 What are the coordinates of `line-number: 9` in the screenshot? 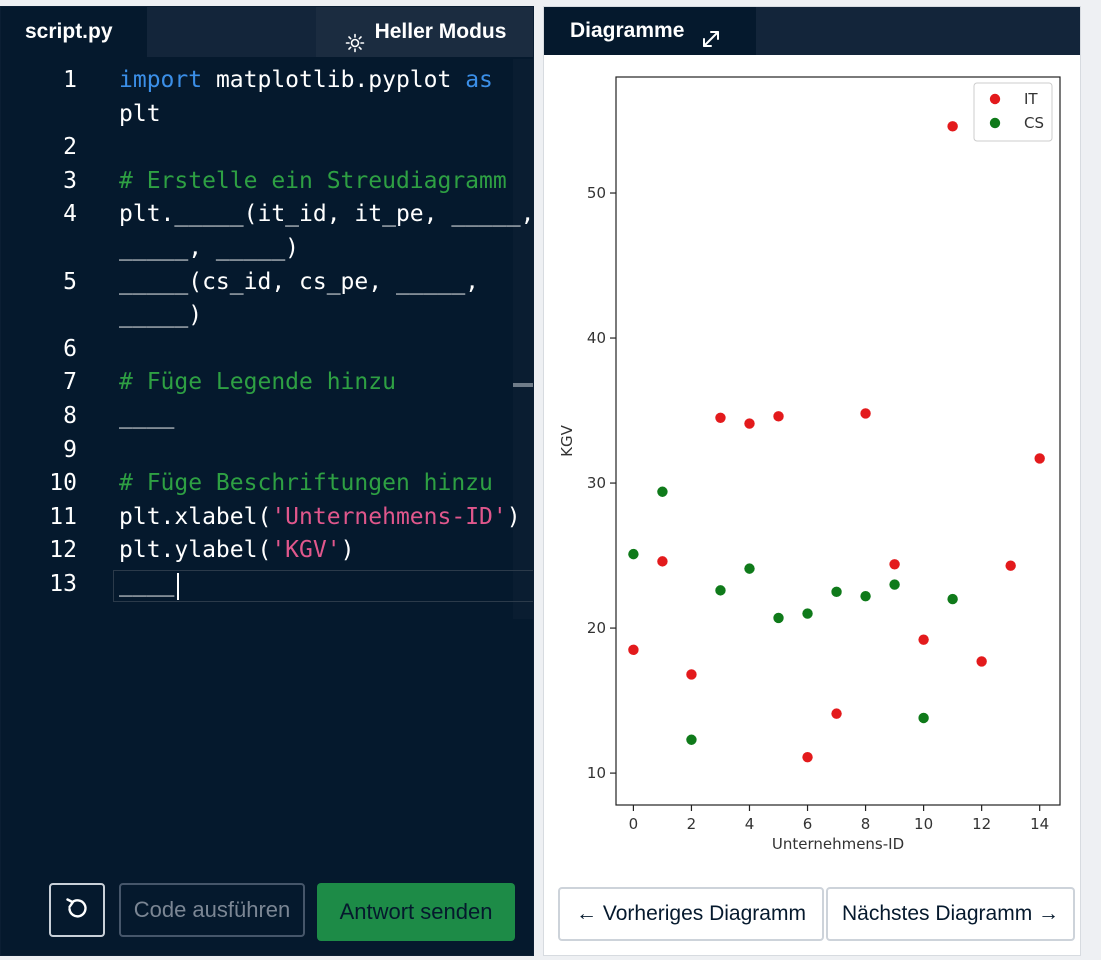 It's located at (70, 449).